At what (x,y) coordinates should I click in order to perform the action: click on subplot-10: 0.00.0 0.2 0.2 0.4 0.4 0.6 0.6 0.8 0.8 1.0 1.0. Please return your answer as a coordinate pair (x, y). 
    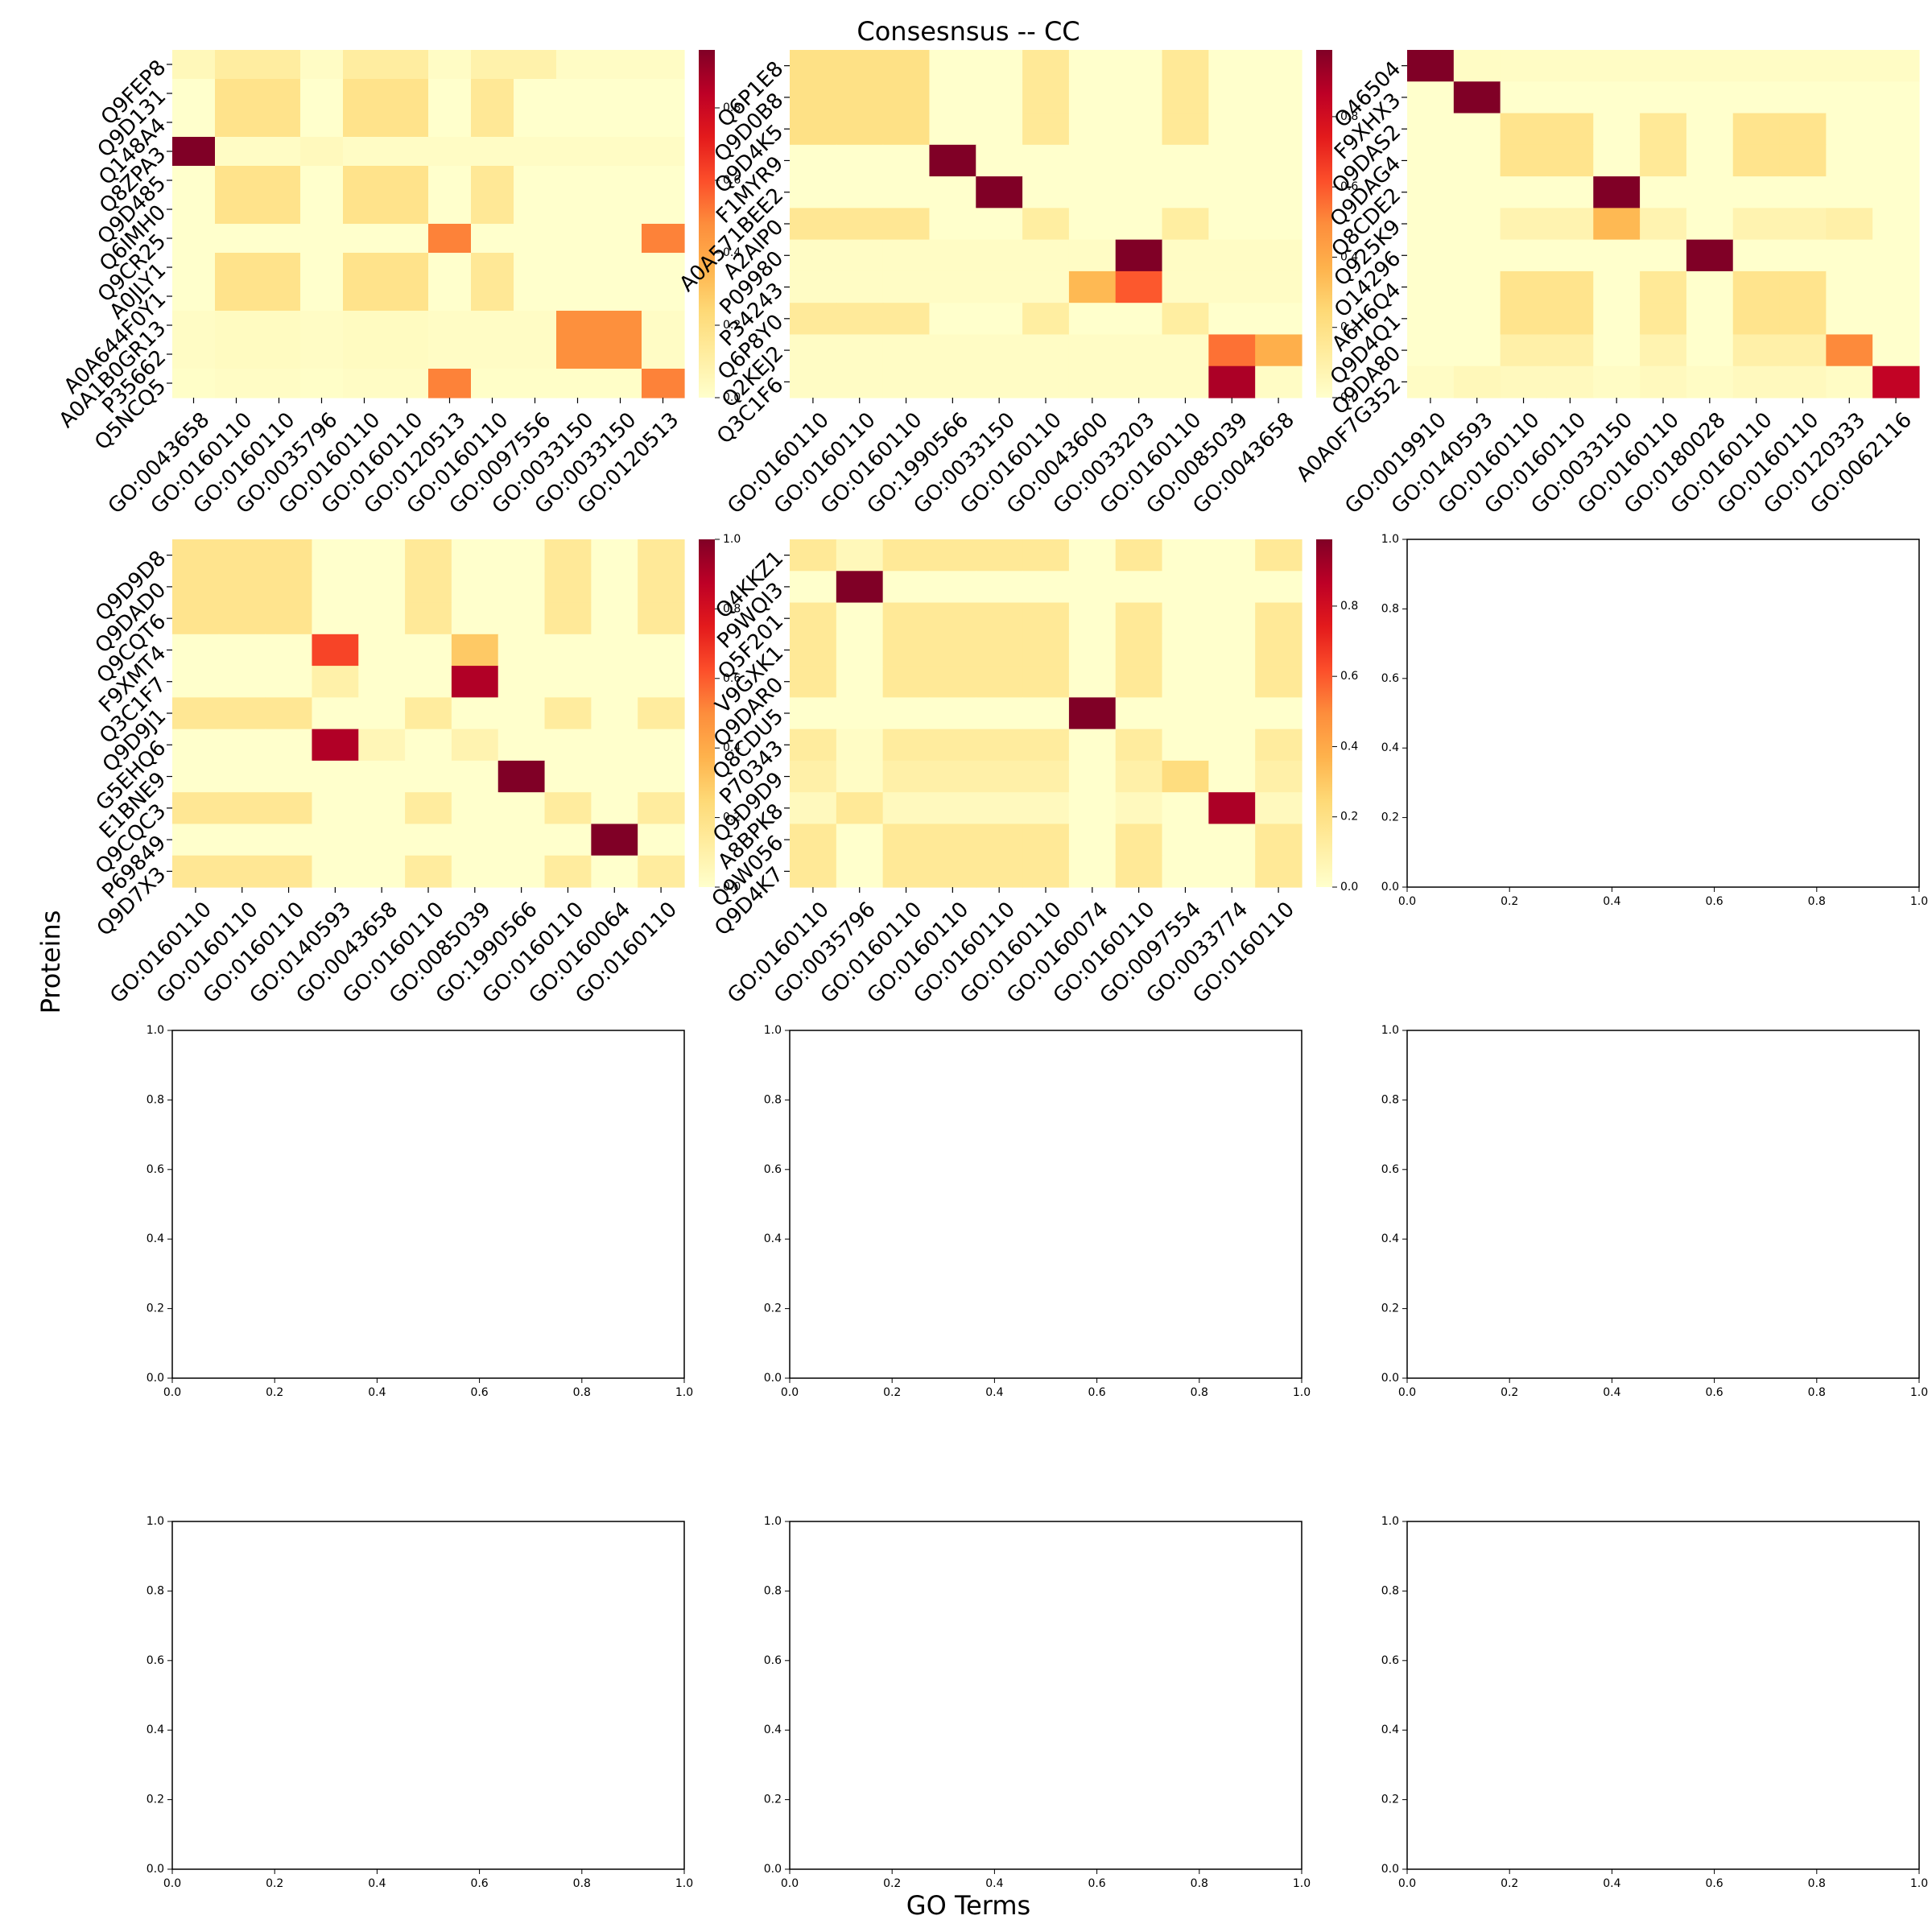
    Looking at the image, I should click on (420, 1702).